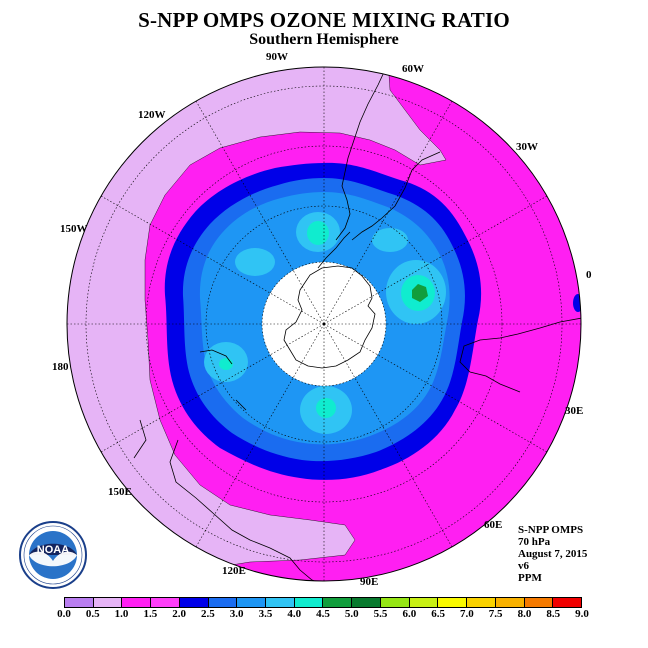 This screenshot has width=648, height=648. What do you see at coordinates (534, 542) in the screenshot?
I see `info-level: 70 hPa` at bounding box center [534, 542].